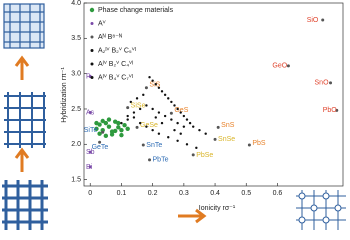  What do you see at coordinates (88, 76) in the screenshot?
I see `point-label: P` at bounding box center [88, 76].